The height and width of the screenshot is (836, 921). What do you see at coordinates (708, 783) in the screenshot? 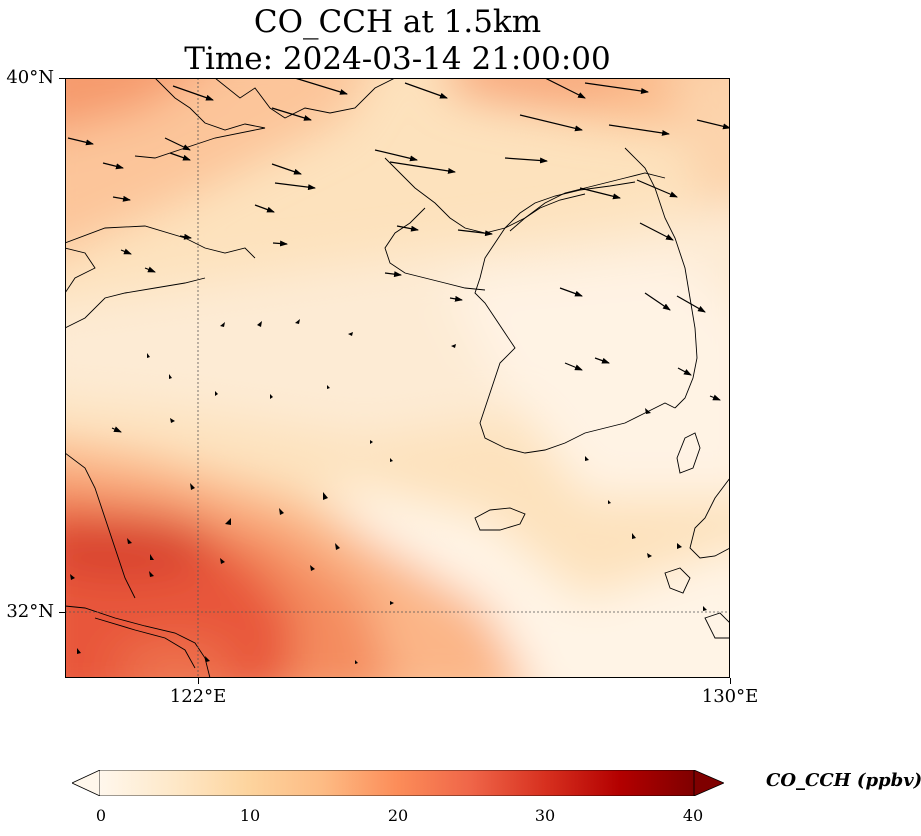
I see `colorbar-max-extend` at bounding box center [708, 783].